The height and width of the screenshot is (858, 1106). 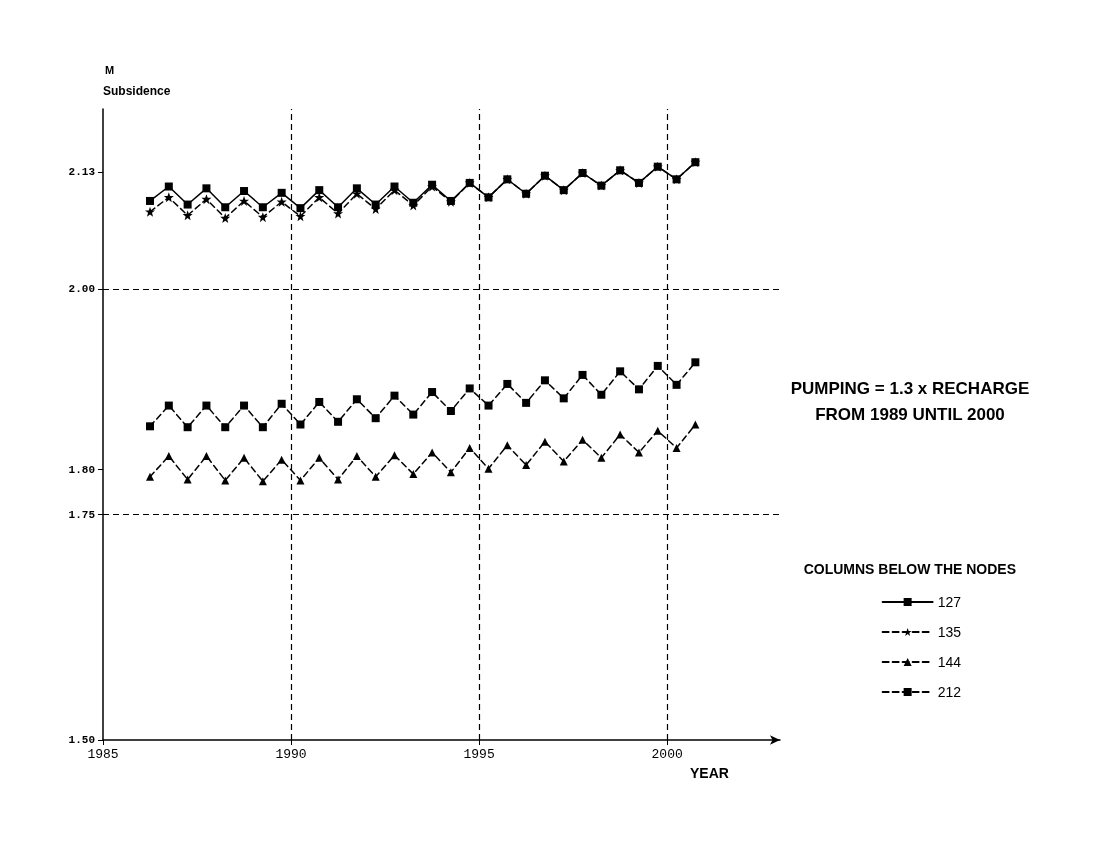 What do you see at coordinates (910, 401) in the screenshot?
I see `text: PUMPING = 1.3 x RECHARGE FROM 1989 UNTIL 2000` at bounding box center [910, 401].